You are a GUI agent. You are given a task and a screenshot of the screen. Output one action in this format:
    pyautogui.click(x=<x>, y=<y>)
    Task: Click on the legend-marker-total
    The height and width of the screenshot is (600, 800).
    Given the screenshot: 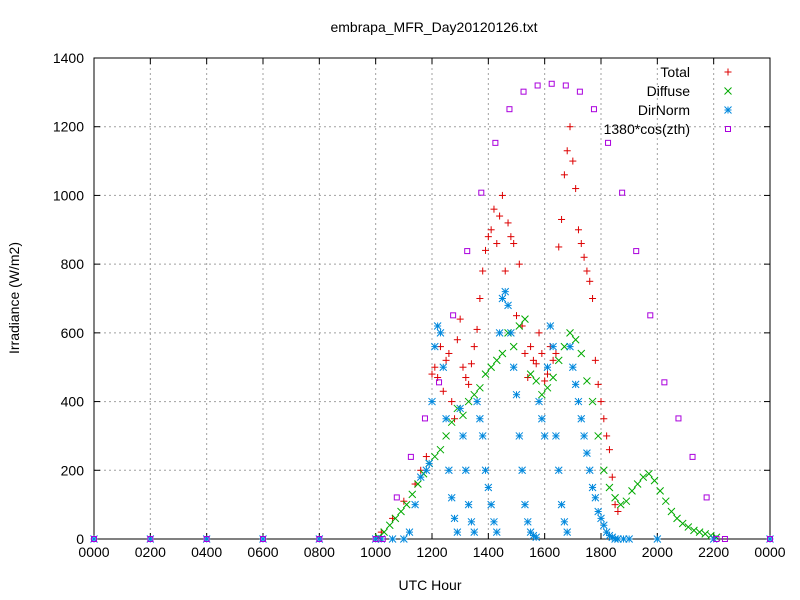 What is the action you would take?
    pyautogui.click(x=728, y=72)
    